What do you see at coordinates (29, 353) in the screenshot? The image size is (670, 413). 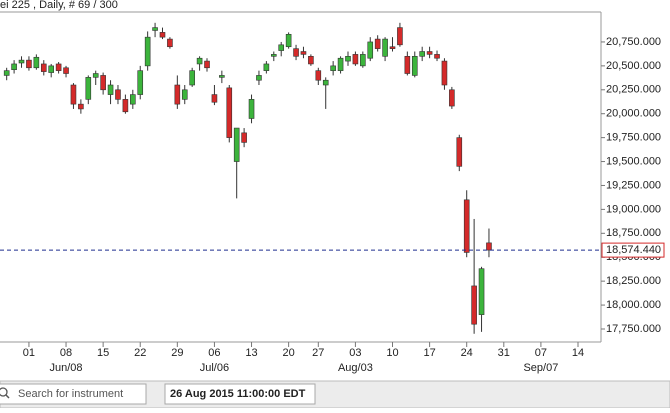 I see `x-tick-label: 01` at bounding box center [29, 353].